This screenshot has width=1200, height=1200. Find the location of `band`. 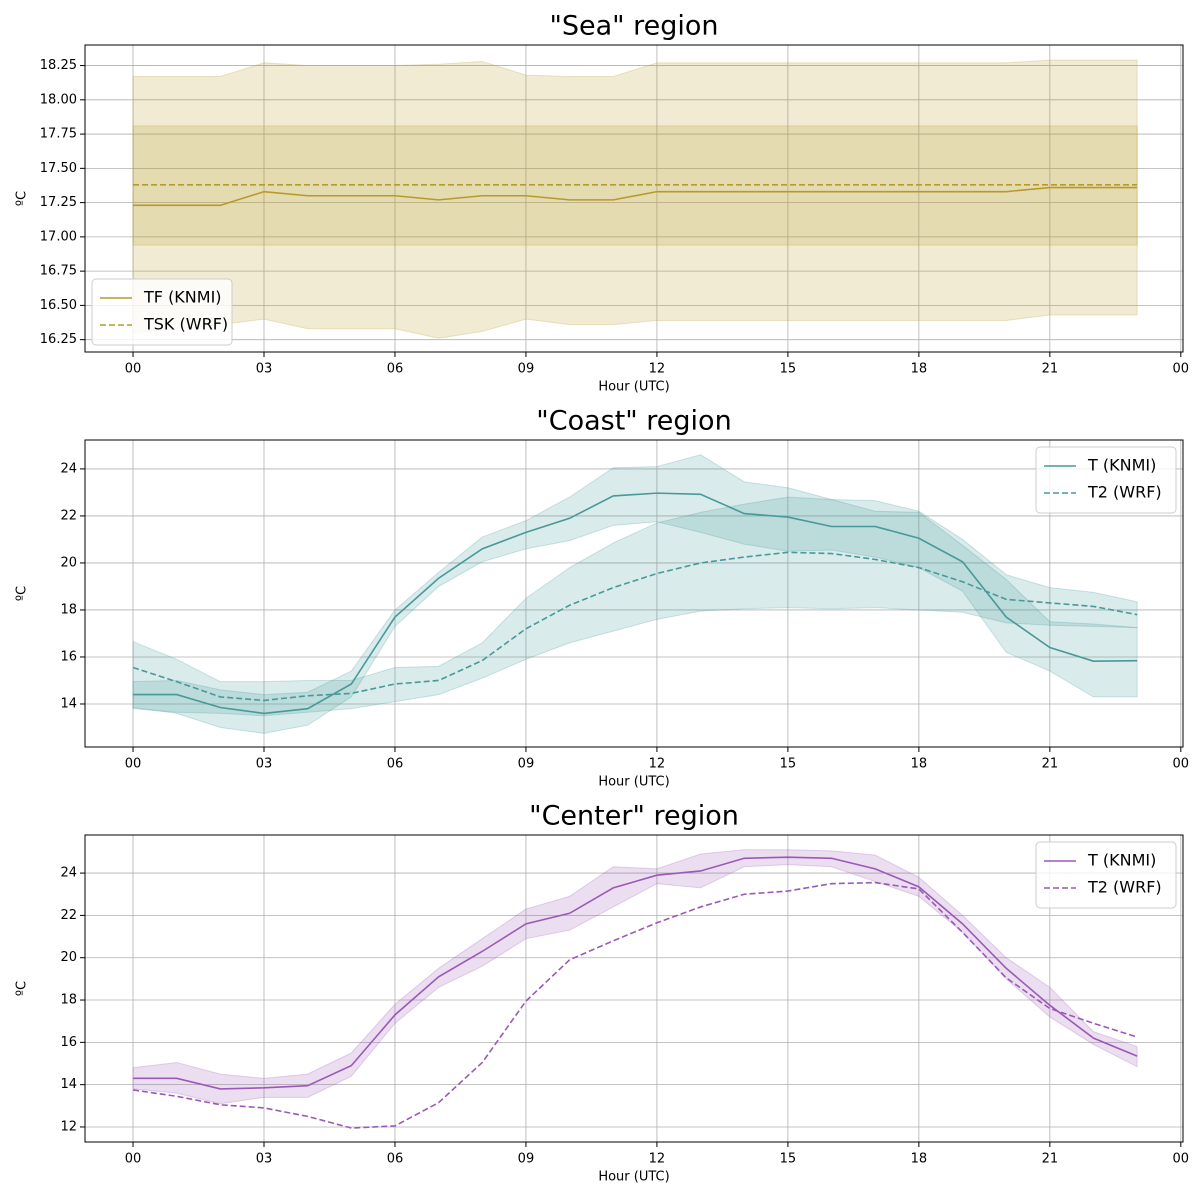

band is located at coordinates (635, 185).